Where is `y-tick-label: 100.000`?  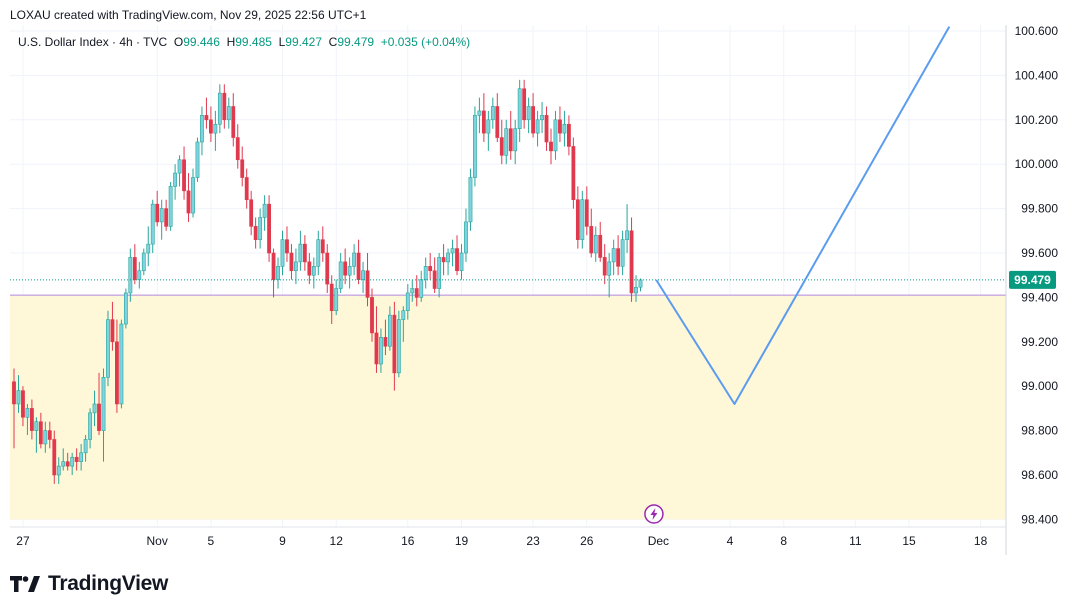 y-tick-label: 100.000 is located at coordinates (1037, 164).